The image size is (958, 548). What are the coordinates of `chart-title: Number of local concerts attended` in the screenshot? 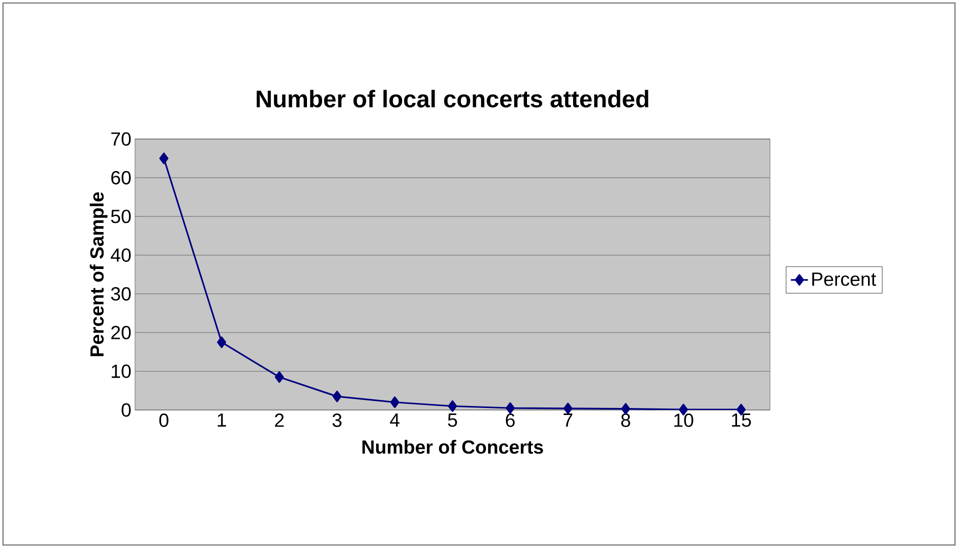 It's located at (452, 99).